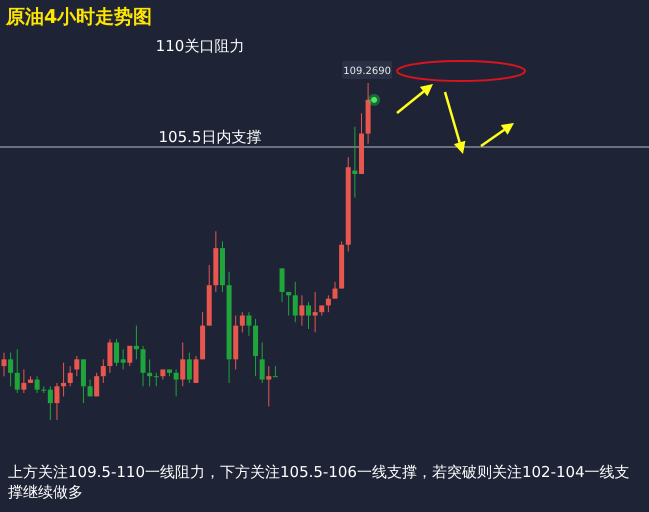  What do you see at coordinates (79, 17) in the screenshot?
I see `chart-title: 原油4小时走势图` at bounding box center [79, 17].